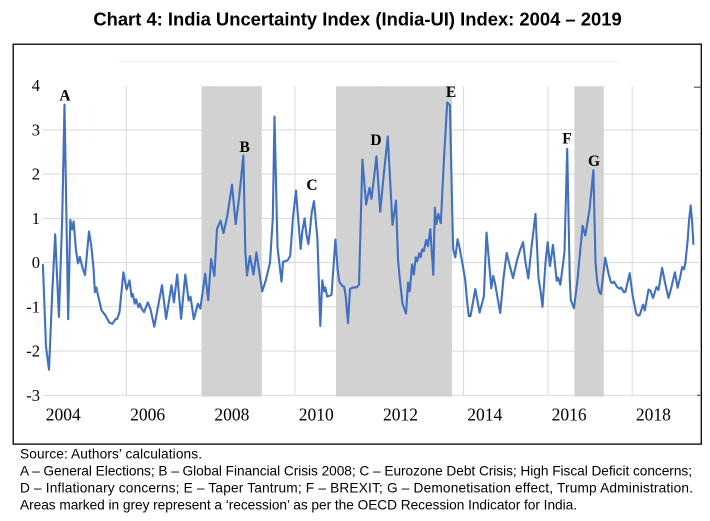  What do you see at coordinates (65, 96) in the screenshot?
I see `svg-text: A` at bounding box center [65, 96].